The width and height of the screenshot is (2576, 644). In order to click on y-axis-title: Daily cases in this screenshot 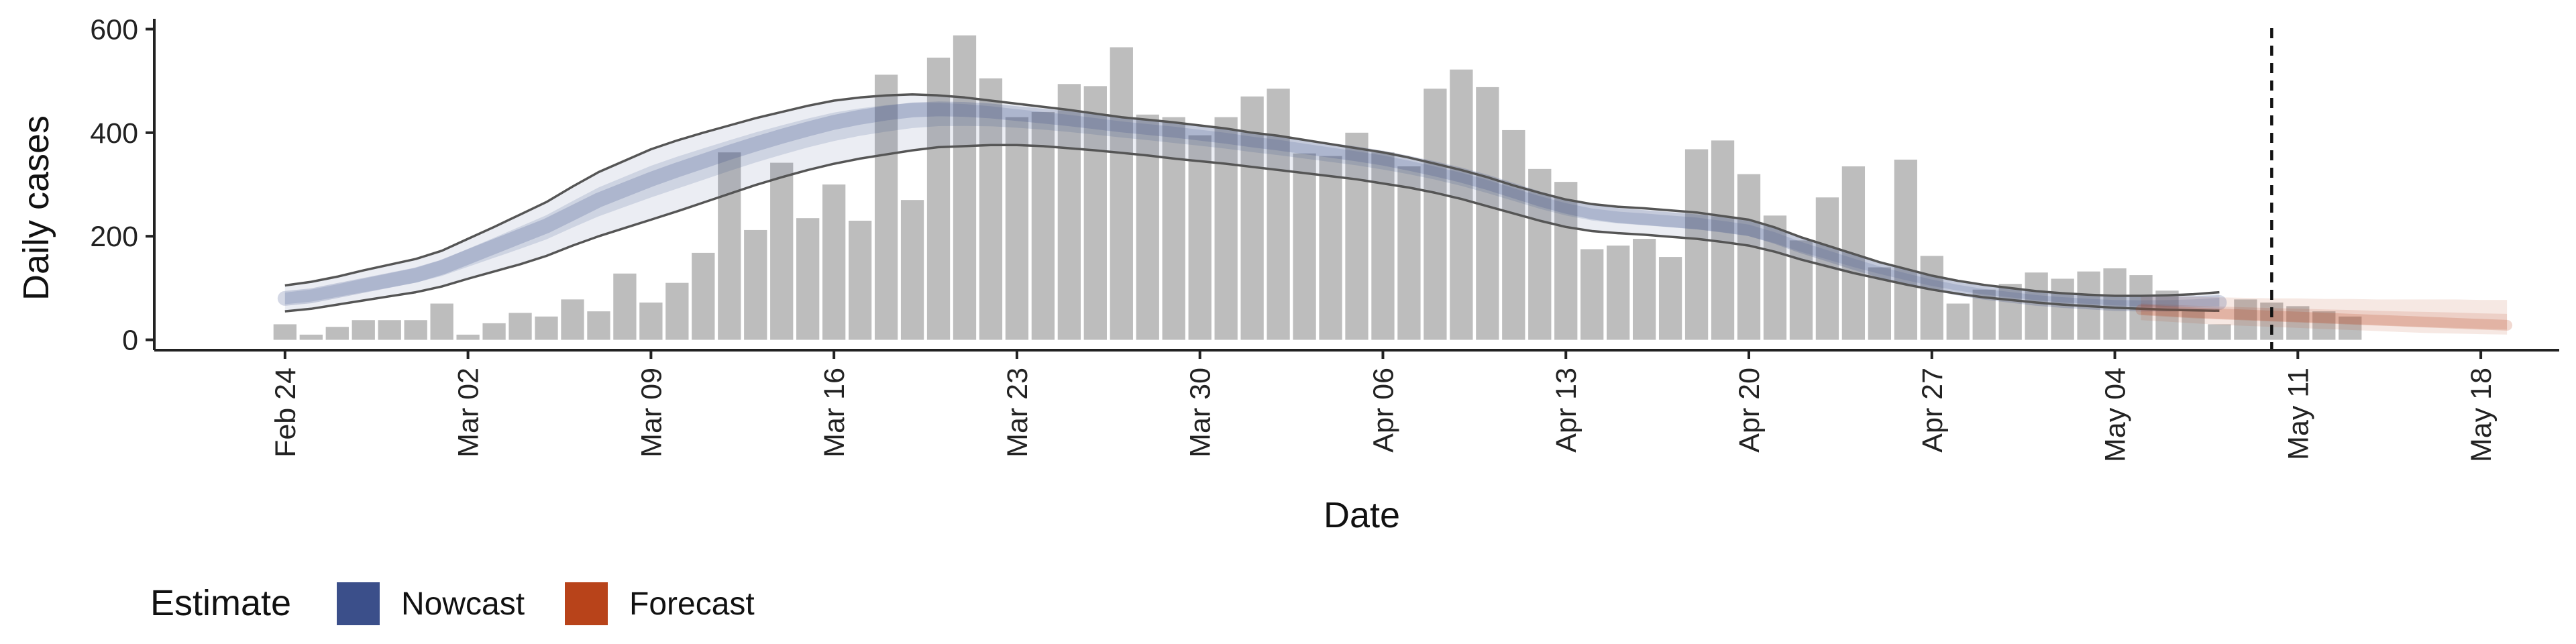, I will do `click(36, 208)`.